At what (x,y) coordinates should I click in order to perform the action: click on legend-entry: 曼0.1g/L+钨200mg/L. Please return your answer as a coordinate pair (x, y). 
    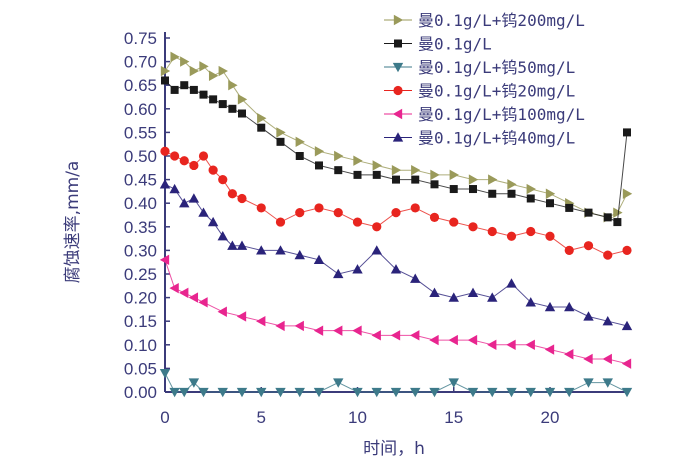
    Looking at the image, I should click on (501, 20).